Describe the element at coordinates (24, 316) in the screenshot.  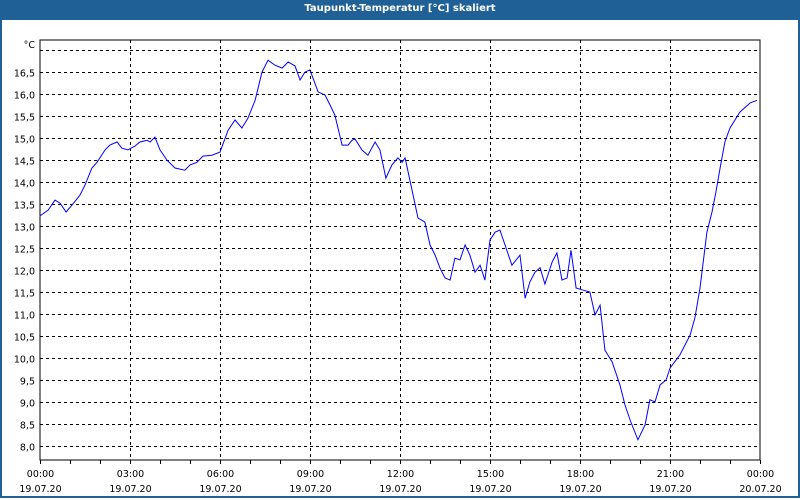
I see `y-tick-label: 11,0` at that location.